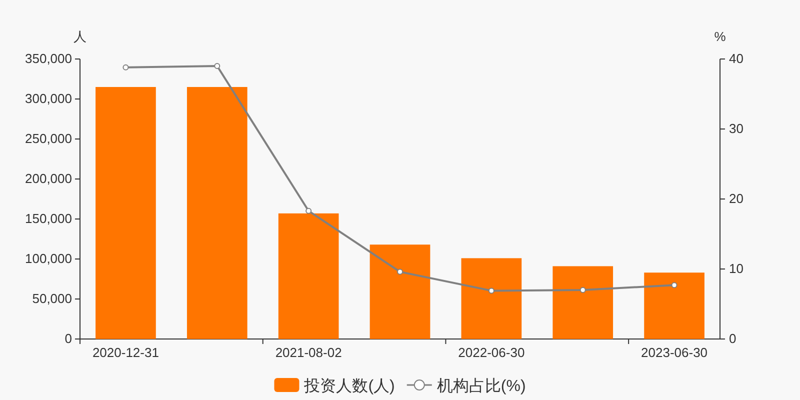 This screenshot has height=400, width=800. Describe the element at coordinates (674, 352) in the screenshot. I see `x-tick-label: 2023-06-30` at that location.